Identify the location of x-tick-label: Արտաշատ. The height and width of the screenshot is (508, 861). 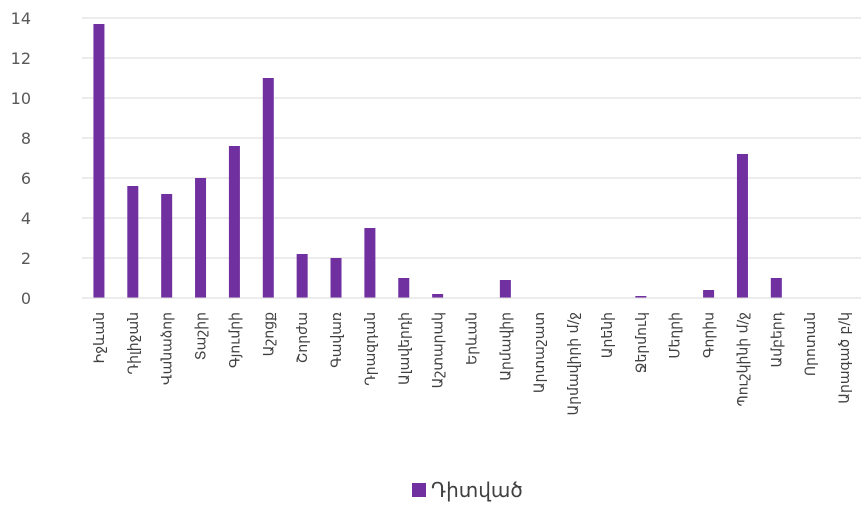
(540, 352).